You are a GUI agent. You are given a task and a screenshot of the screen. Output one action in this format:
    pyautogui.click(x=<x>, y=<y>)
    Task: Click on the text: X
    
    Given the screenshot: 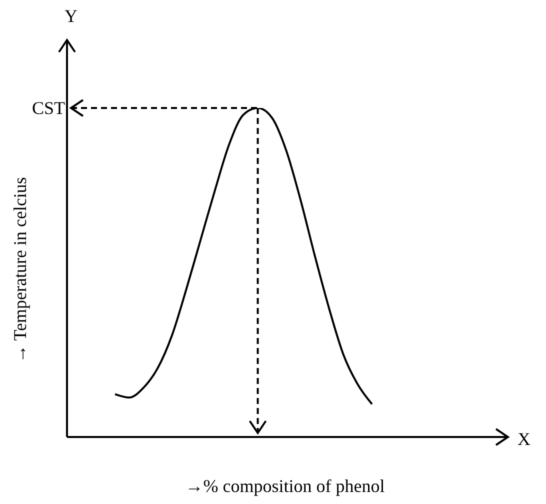 What is the action you would take?
    pyautogui.click(x=524, y=439)
    